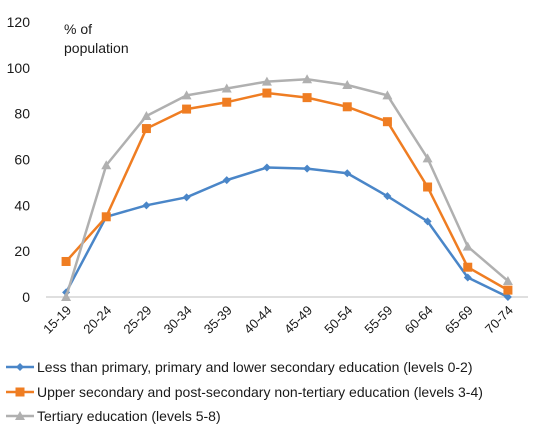 This screenshot has width=546, height=426. What do you see at coordinates (338, 320) in the screenshot?
I see `x-tick-label: 50-54` at bounding box center [338, 320].